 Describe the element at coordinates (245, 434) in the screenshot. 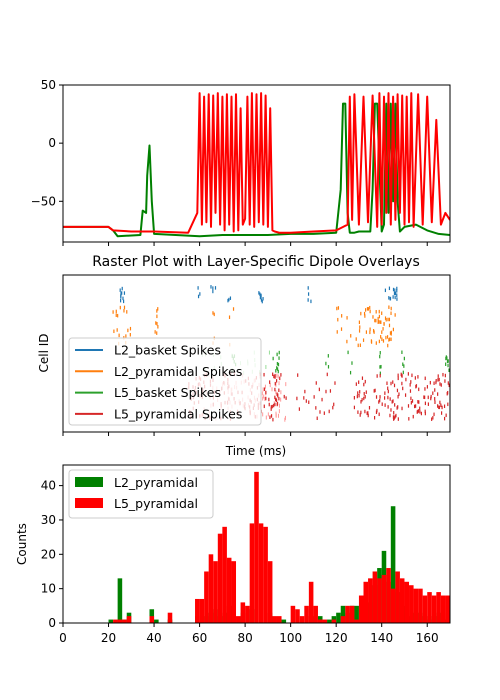

I see `raster-x-axis` at that location.